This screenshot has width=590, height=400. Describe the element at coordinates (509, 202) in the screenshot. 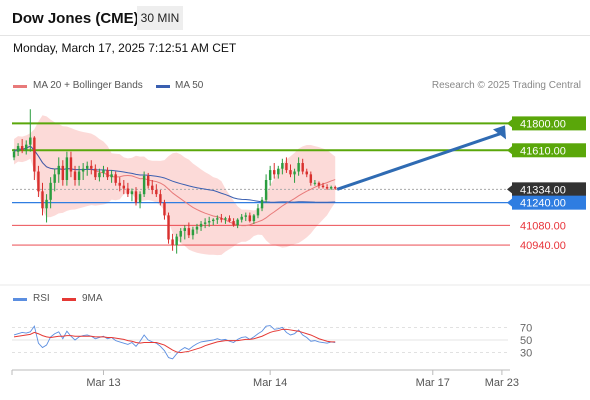

I see `pivot-label-pointer` at that location.